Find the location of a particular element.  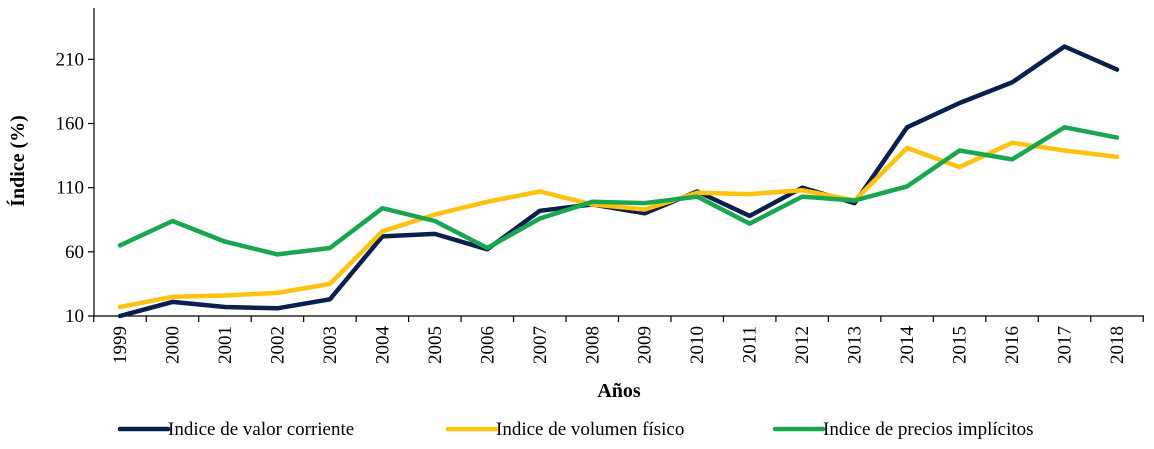

x-tick-label: 2007 is located at coordinates (540, 345).